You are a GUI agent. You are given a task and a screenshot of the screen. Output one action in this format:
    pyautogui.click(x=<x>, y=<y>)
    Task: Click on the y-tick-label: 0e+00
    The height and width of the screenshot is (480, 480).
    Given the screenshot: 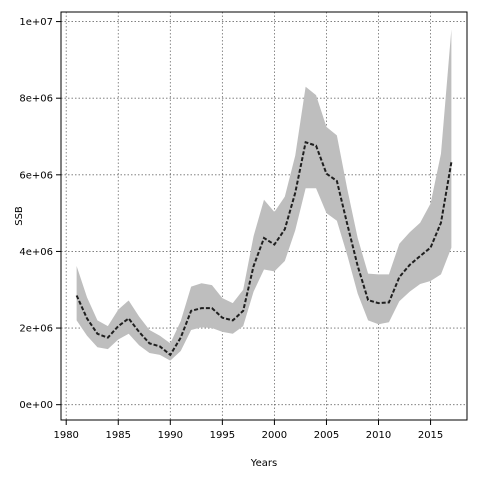 What is the action you would take?
    pyautogui.click(x=36, y=405)
    